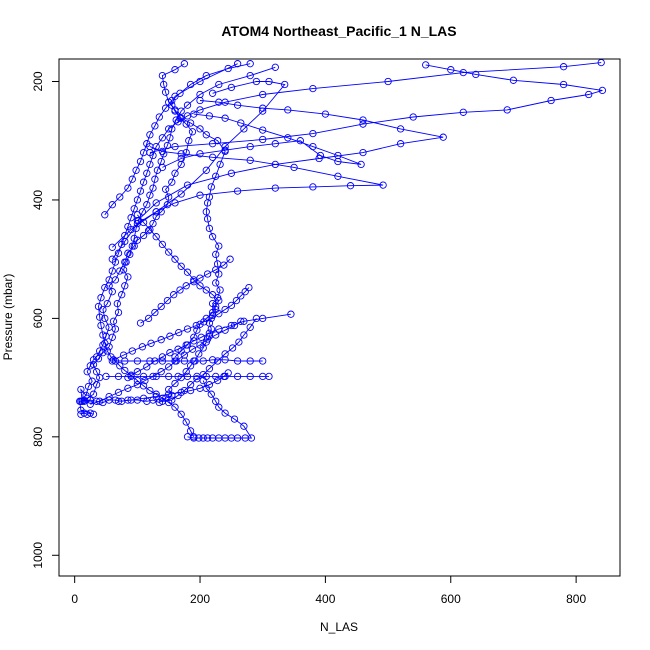 This screenshot has width=650, height=650. Describe the element at coordinates (38, 555) in the screenshot. I see `y-tick-label: 1000` at that location.